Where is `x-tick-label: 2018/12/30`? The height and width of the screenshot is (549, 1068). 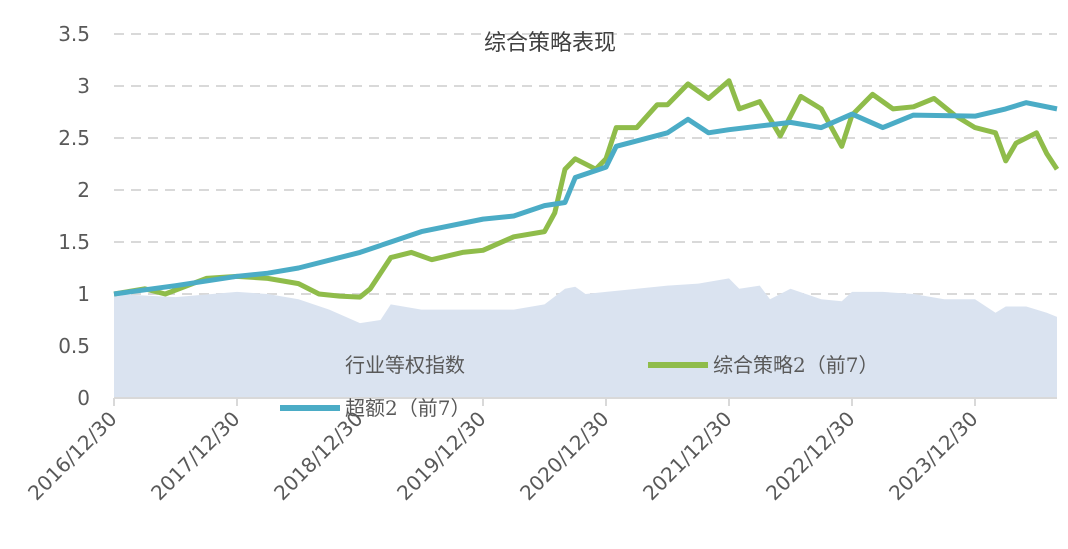 x-tick-label: 2018/12/30 is located at coordinates (318, 456).